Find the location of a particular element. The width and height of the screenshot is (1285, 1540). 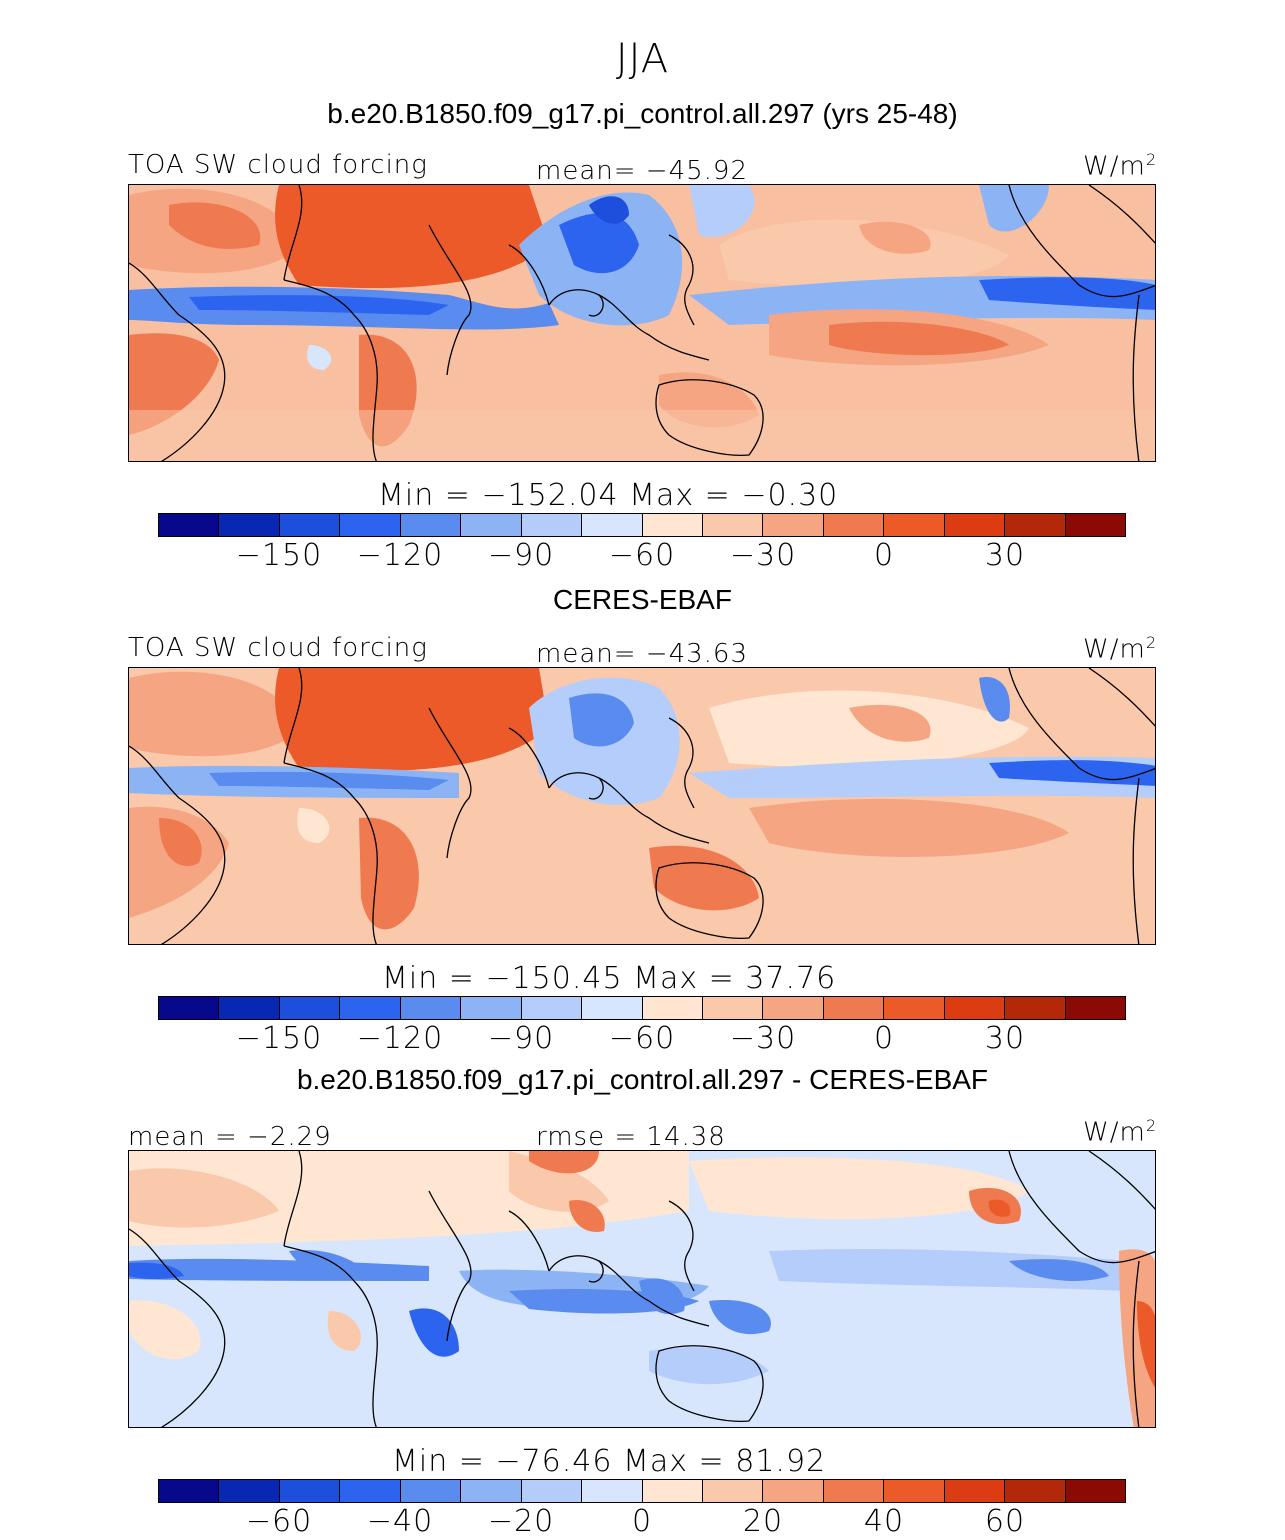

panel2-minmax-label: Min = −150.45 Max = 37.76 is located at coordinates (609, 978).